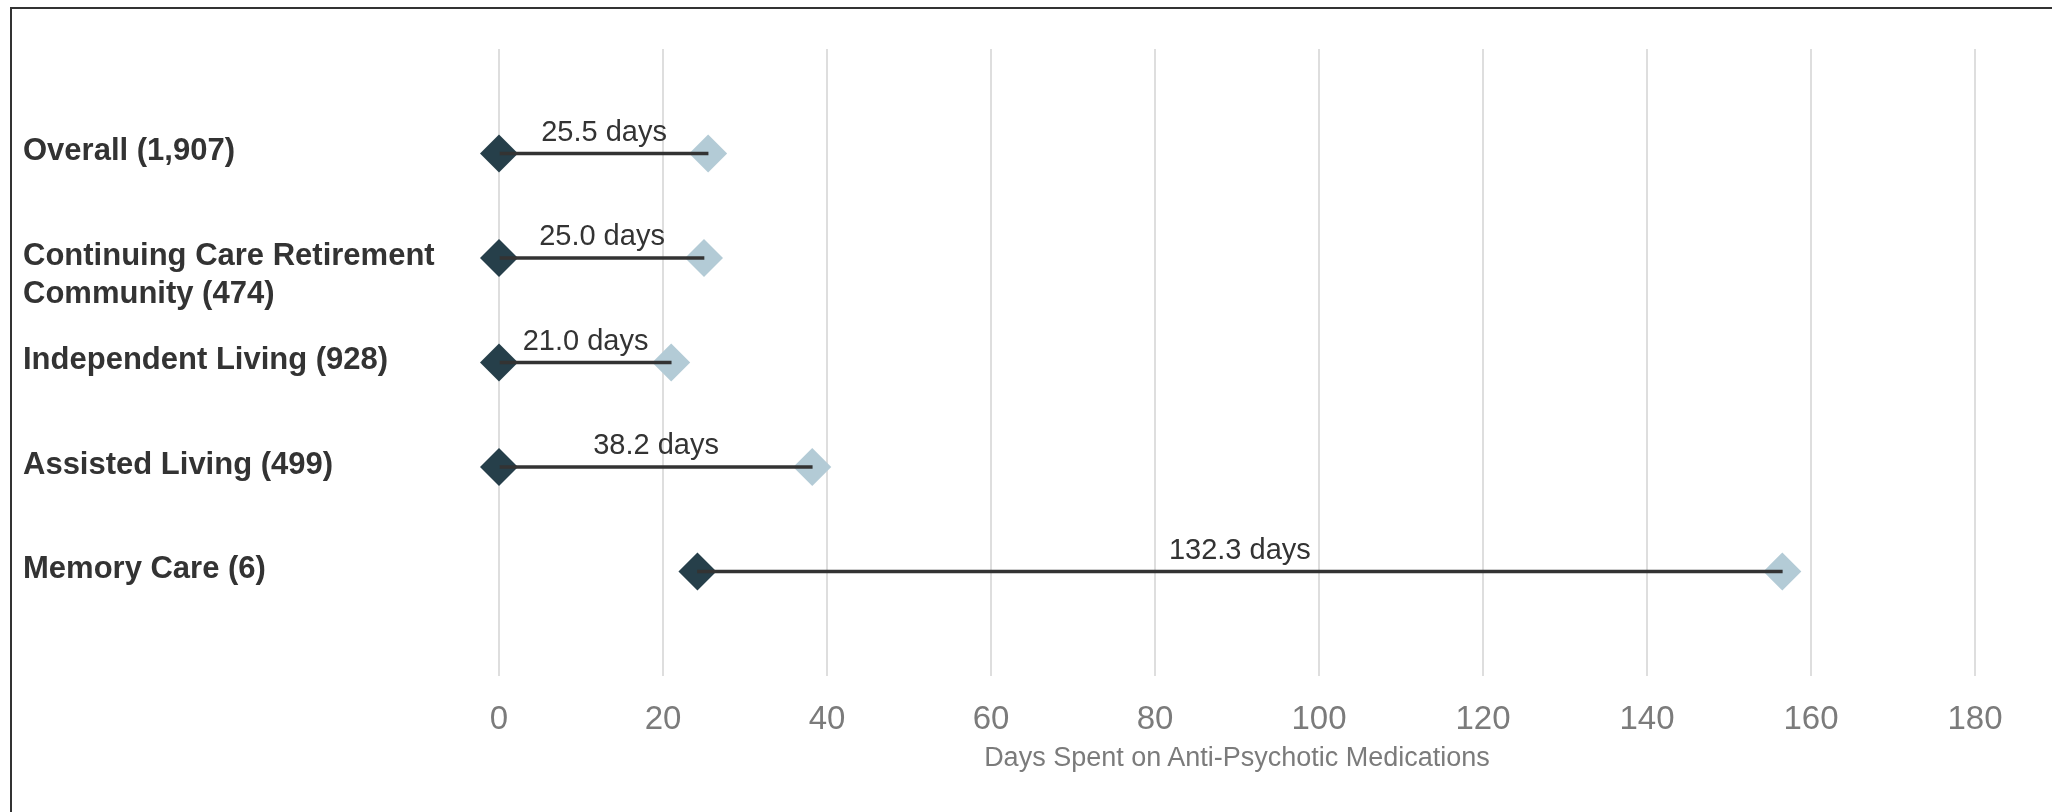 Image resolution: width=2052 pixels, height=812 pixels. I want to click on data-label: 25.5 days, so click(604, 130).